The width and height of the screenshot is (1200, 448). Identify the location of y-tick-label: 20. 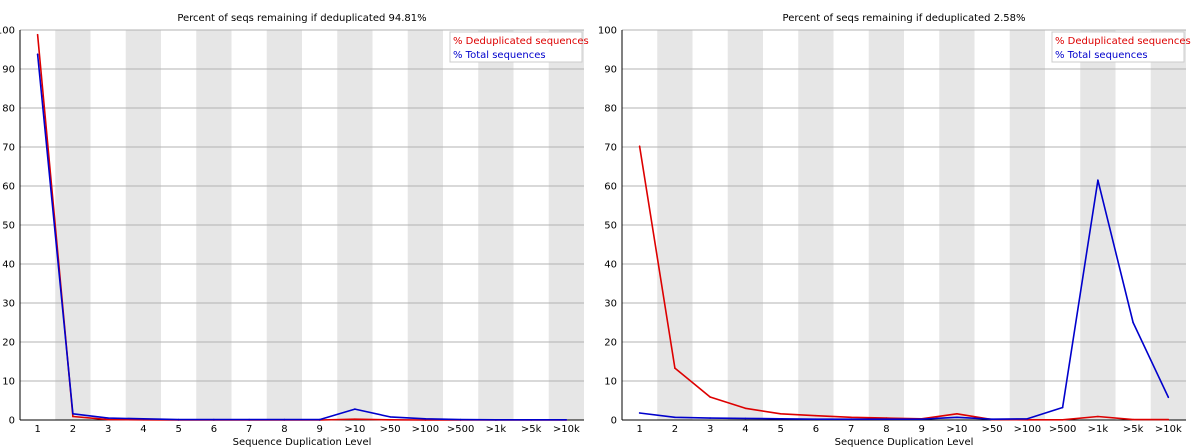
(610, 343).